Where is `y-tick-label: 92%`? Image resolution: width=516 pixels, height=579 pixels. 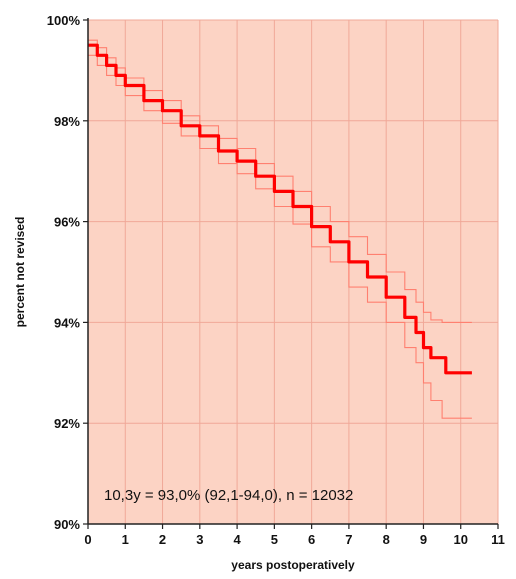 y-tick-label: 92% is located at coordinates (67, 423).